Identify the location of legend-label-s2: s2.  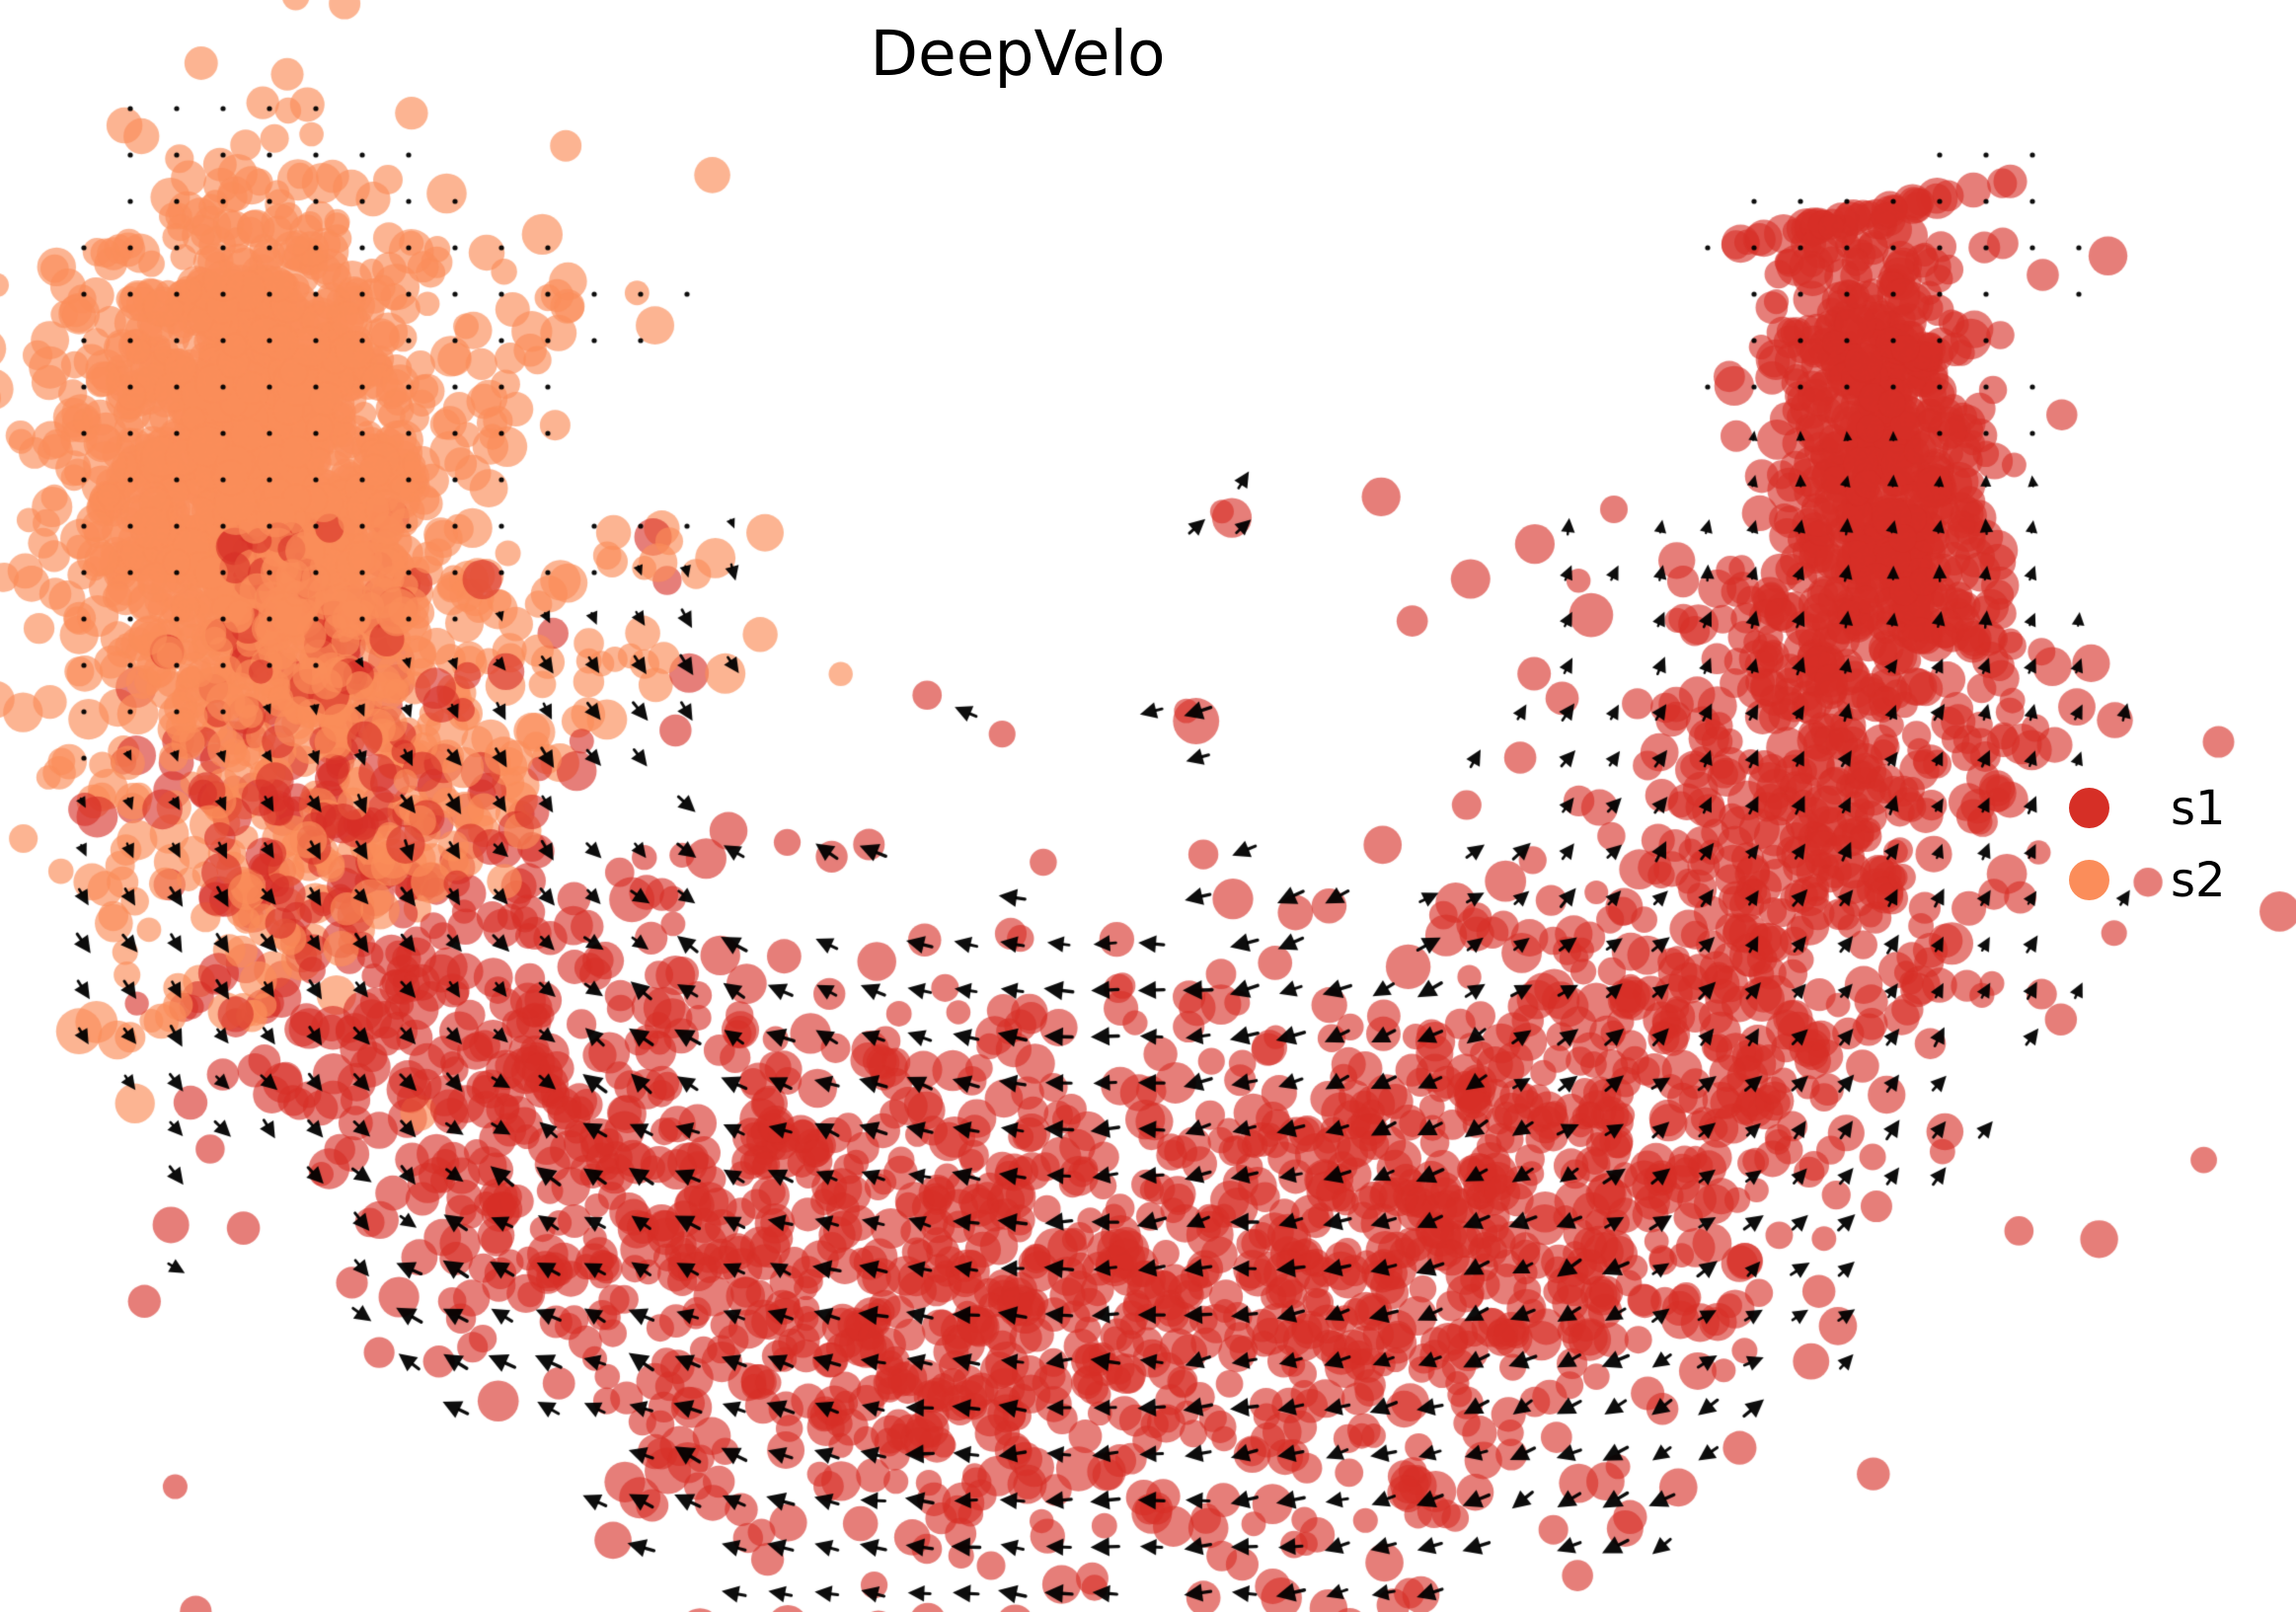
(2198, 880).